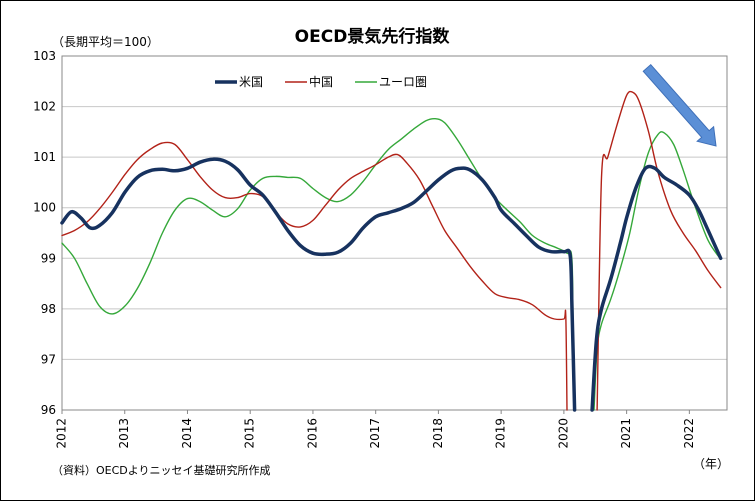 Image resolution: width=755 pixels, height=501 pixels. I want to click on y-tick-label: 99, so click(48, 258).